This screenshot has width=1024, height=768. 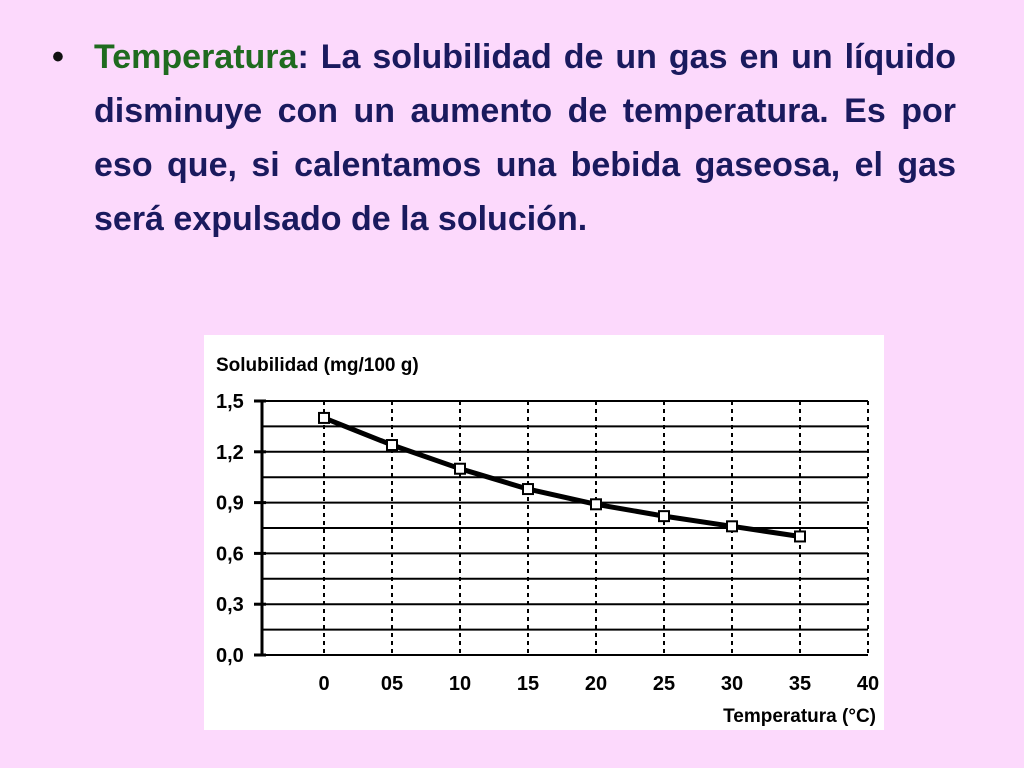 I want to click on x-tick-label: 30, so click(x=732, y=684).